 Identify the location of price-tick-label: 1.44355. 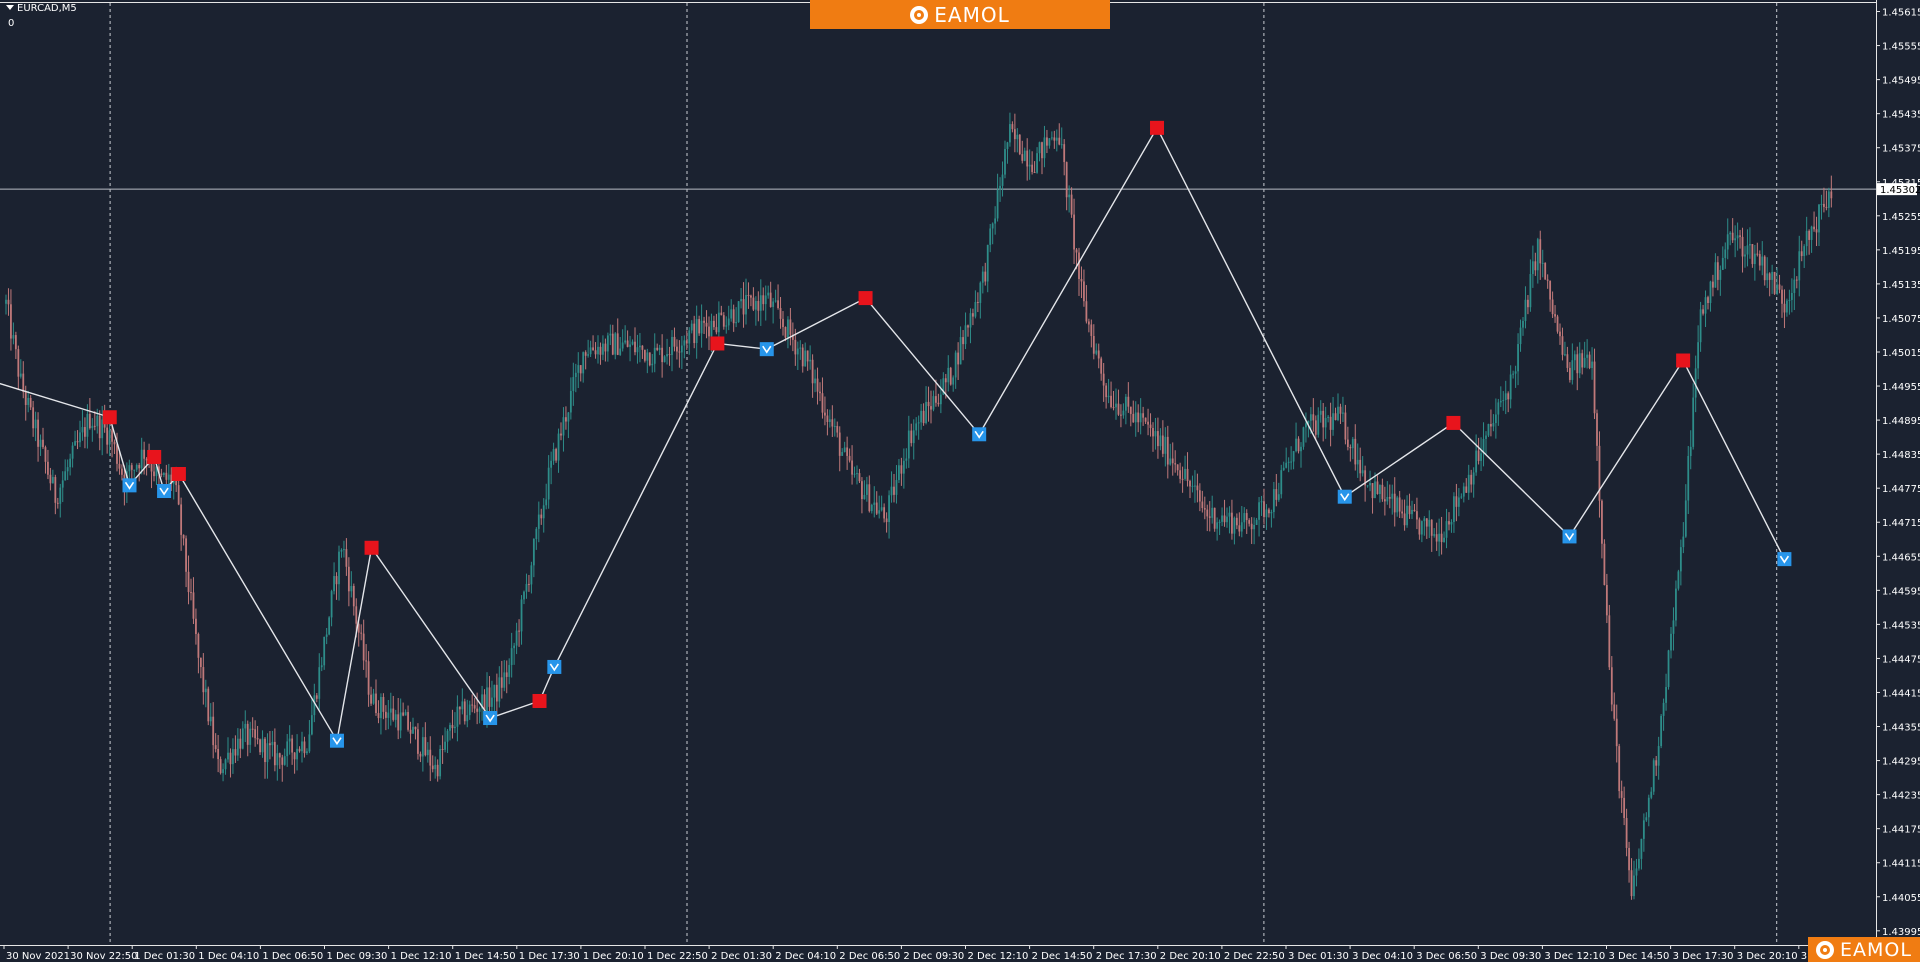
(1901, 728).